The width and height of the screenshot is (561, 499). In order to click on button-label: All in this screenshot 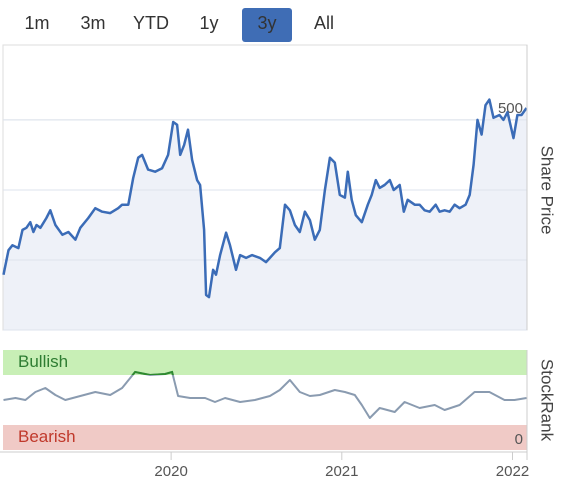, I will do `click(324, 23)`.